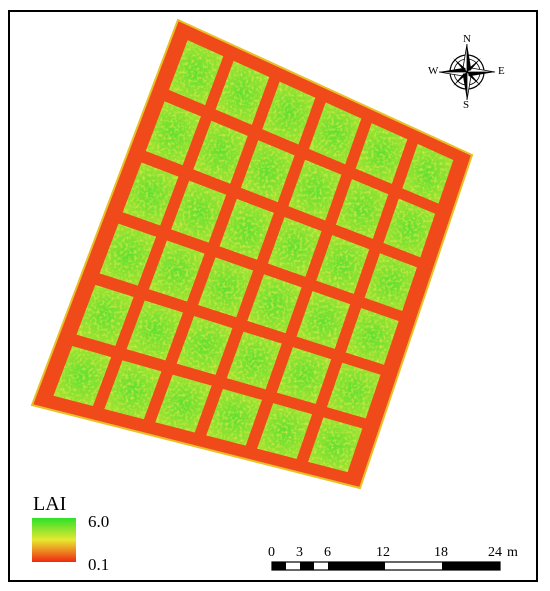 The width and height of the screenshot is (550, 591). What do you see at coordinates (467, 72) in the screenshot?
I see `compass-rose-icon` at bounding box center [467, 72].